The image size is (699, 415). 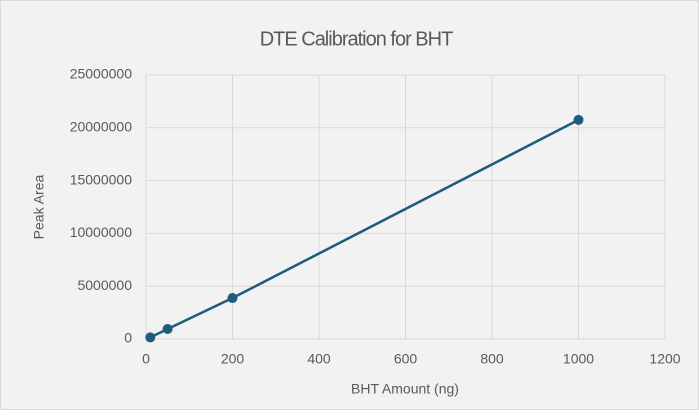 What do you see at coordinates (356, 39) in the screenshot?
I see `chart-title: DTE Calibration for BHT` at bounding box center [356, 39].